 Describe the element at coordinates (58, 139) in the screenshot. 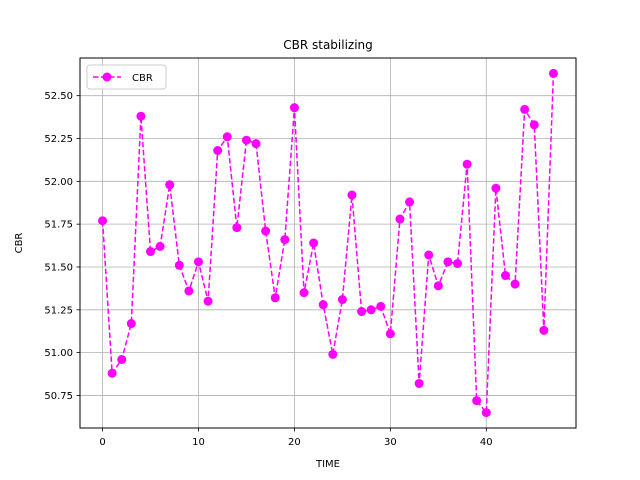

I see `y-tick-label: 52.25` at that location.